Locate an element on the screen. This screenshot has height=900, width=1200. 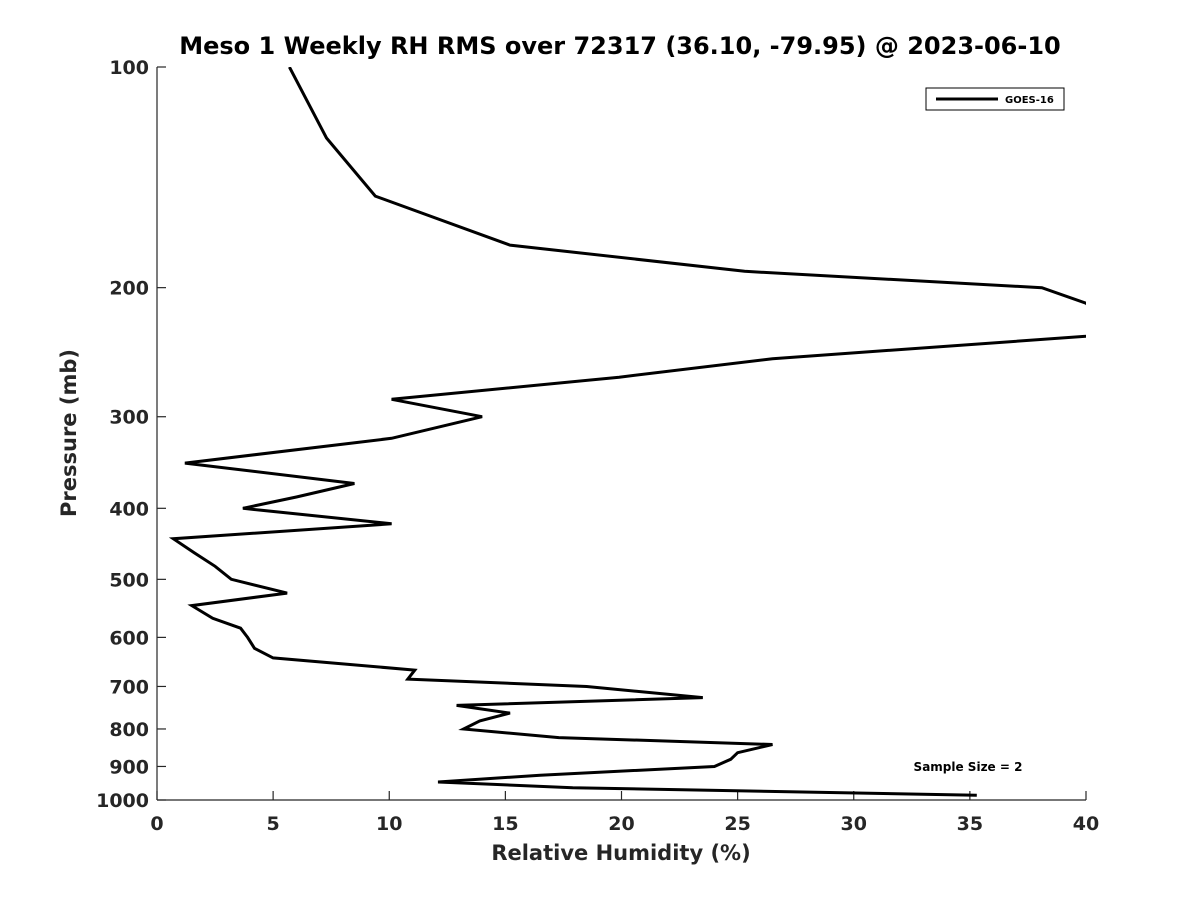
y-axis-label: Pressure (mb) is located at coordinates (69, 433).